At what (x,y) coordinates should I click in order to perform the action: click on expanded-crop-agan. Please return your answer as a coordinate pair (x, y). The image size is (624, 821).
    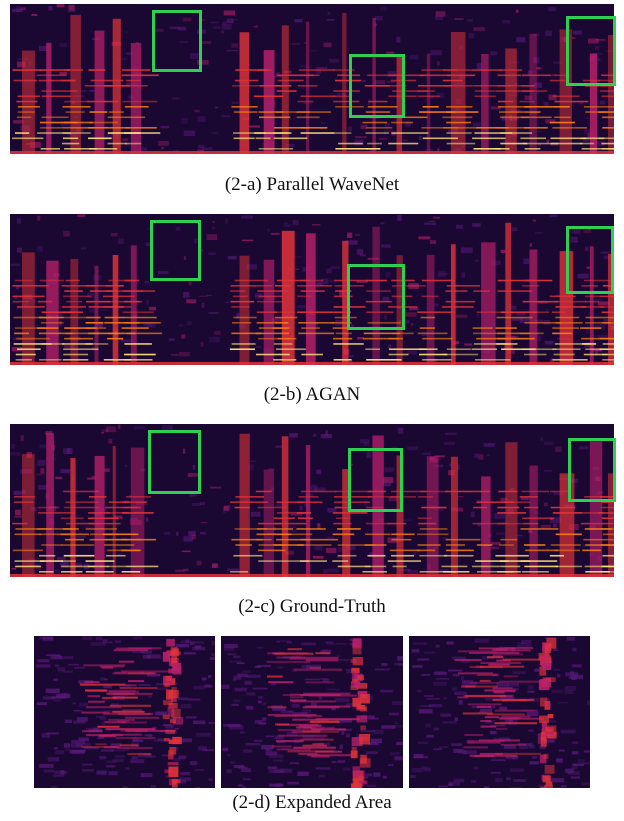
    Looking at the image, I should click on (312, 712).